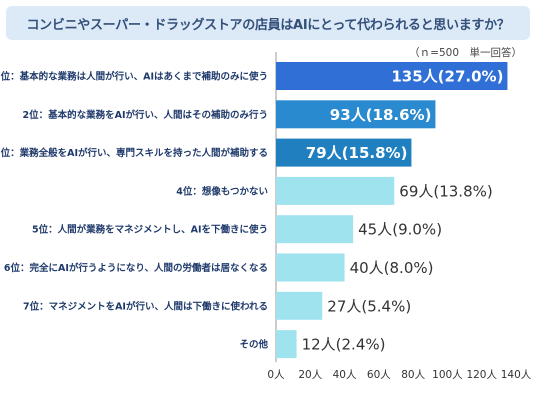 The height and width of the screenshot is (402, 536). I want to click on chart-title: コンビニやスーパー・ドラッグストアの店員はAIにとって代わられると思いますか？, so click(268, 25).